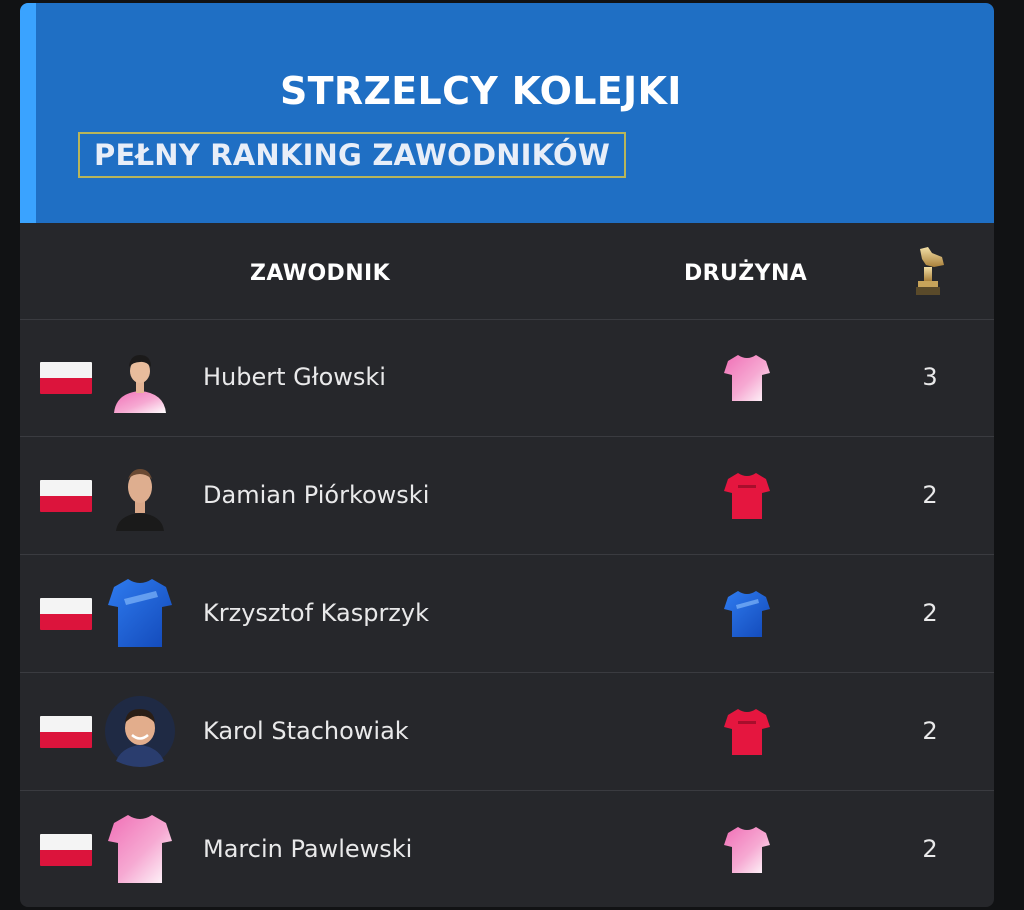  What do you see at coordinates (507, 271) in the screenshot?
I see `table-header: ZAWODNIK DRUŻYNA` at bounding box center [507, 271].